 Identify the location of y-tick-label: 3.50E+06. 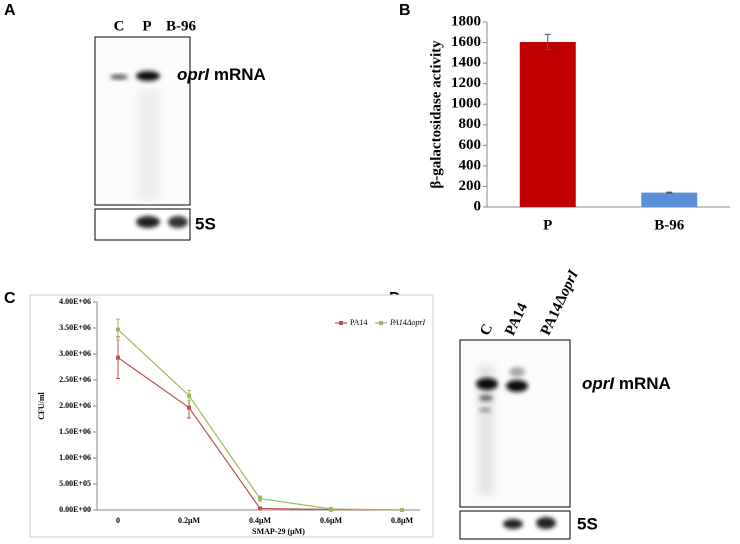
(75, 327).